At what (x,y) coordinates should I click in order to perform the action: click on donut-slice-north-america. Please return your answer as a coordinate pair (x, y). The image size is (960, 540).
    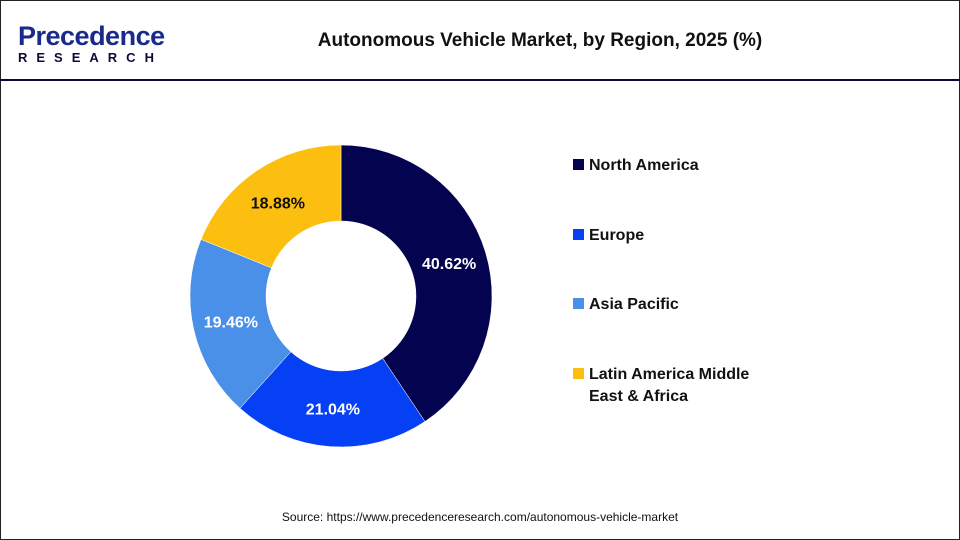
    Looking at the image, I should click on (416, 283).